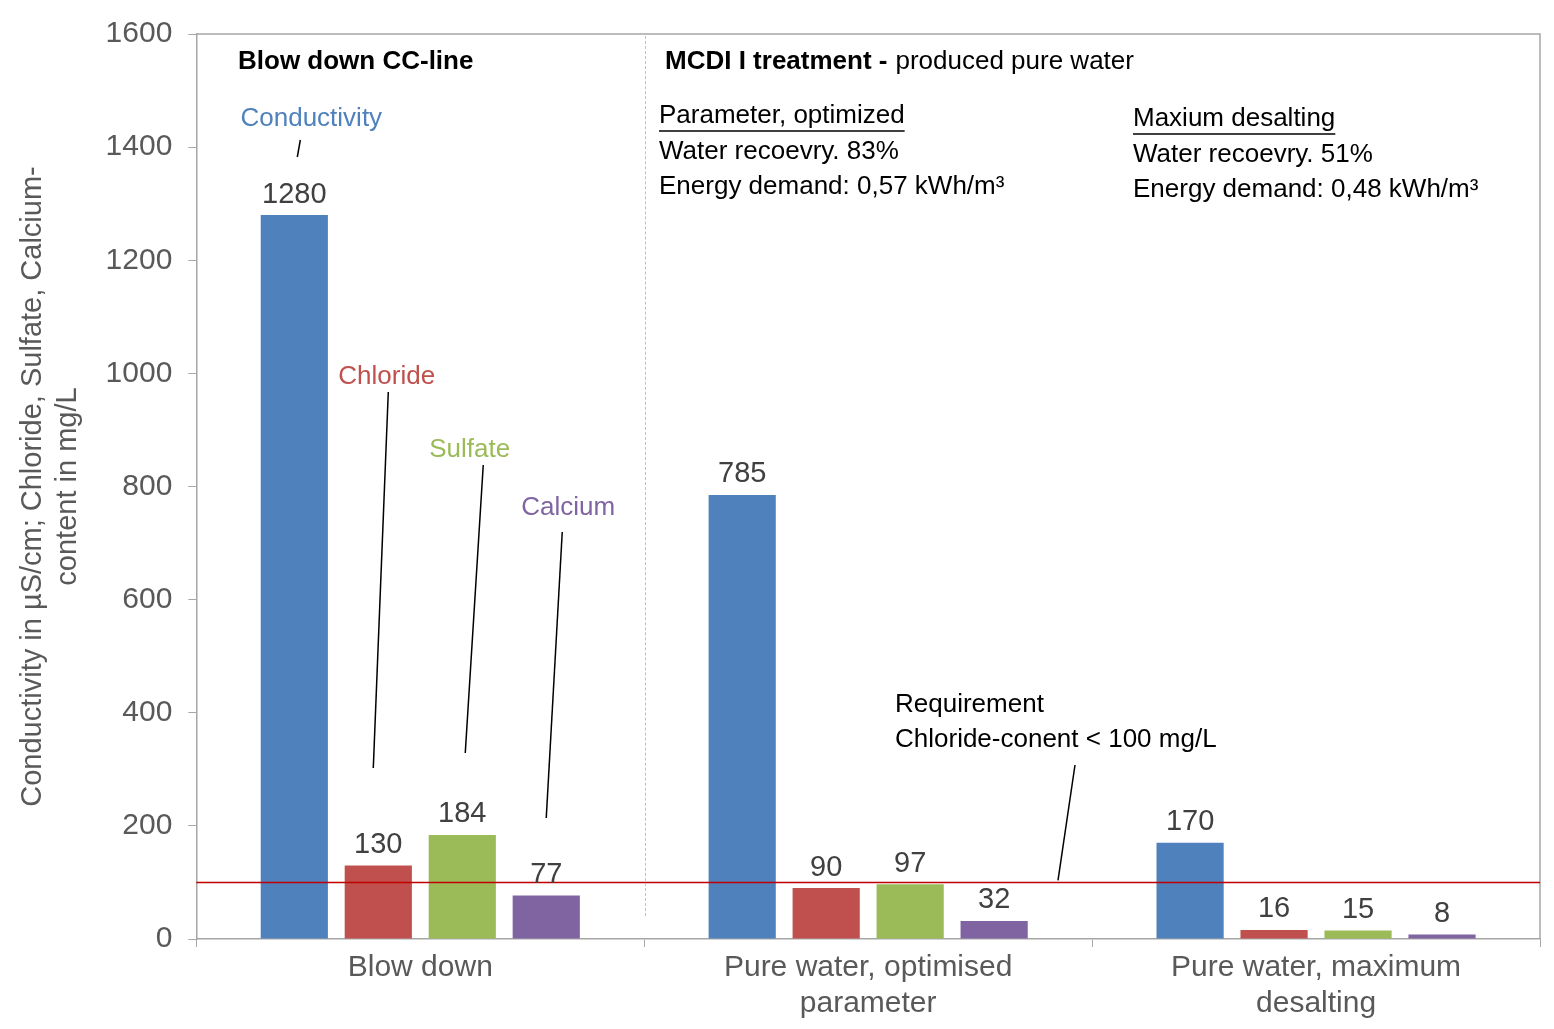 The image size is (1554, 1029). I want to click on data-label: 97, so click(910, 861).